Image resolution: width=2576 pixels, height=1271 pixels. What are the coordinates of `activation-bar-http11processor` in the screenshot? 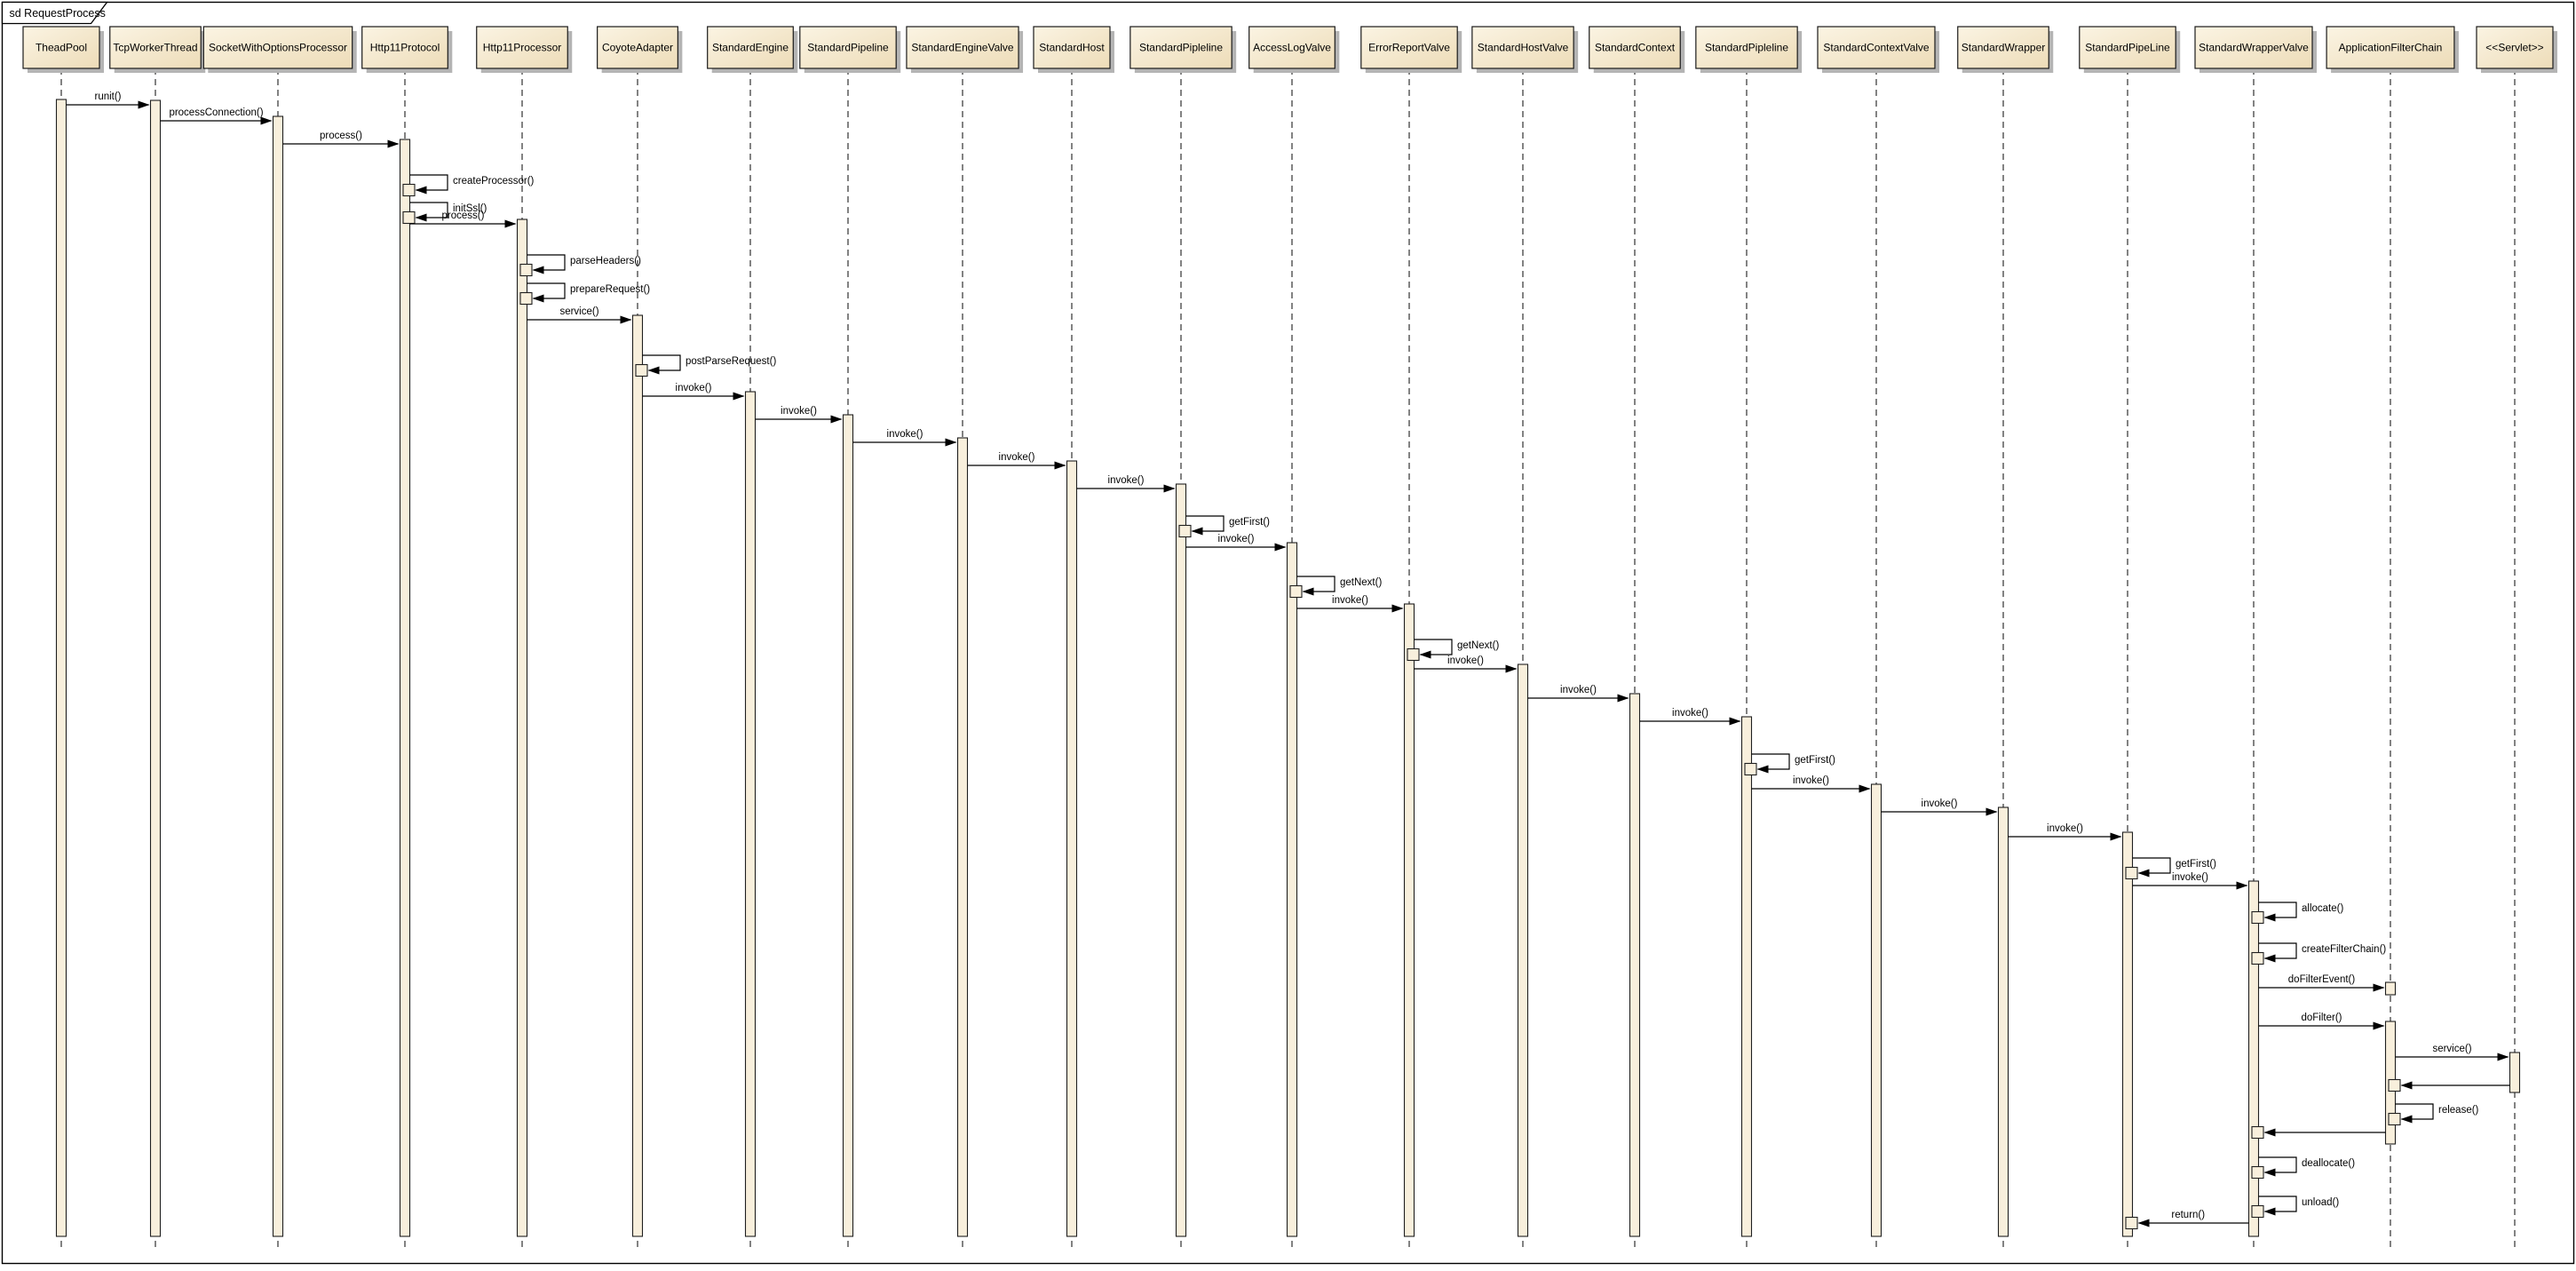 It's located at (522, 727).